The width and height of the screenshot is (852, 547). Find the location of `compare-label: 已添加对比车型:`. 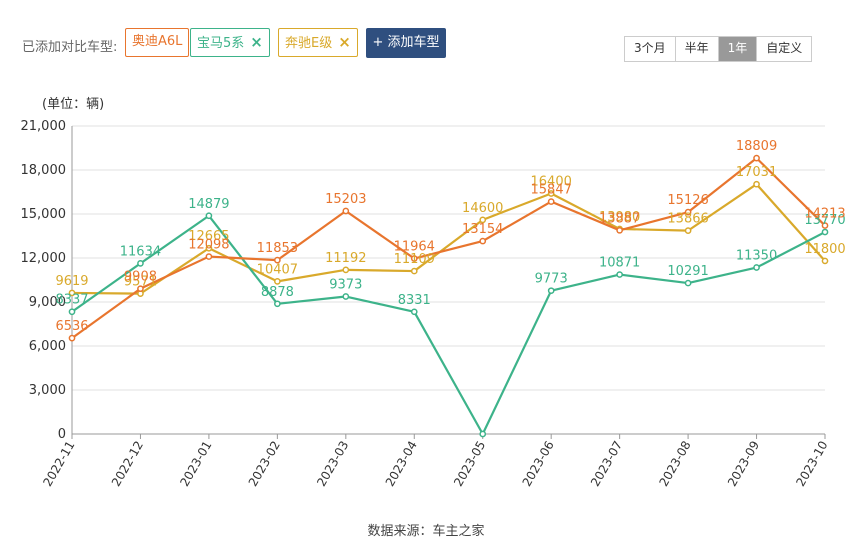

compare-label: 已添加对比车型: is located at coordinates (70, 47).